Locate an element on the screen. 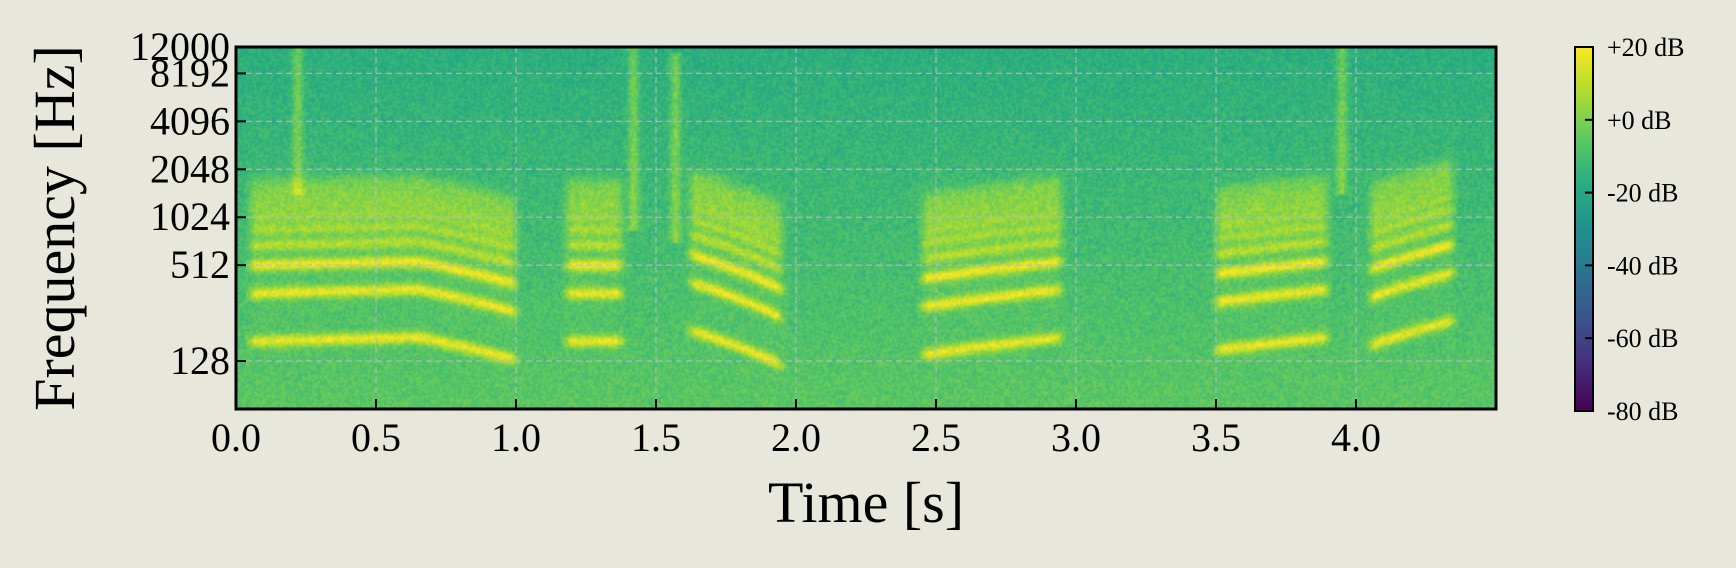 The width and height of the screenshot is (1736, 568). colorbar-tick-label: -80 dB is located at coordinates (1643, 411).